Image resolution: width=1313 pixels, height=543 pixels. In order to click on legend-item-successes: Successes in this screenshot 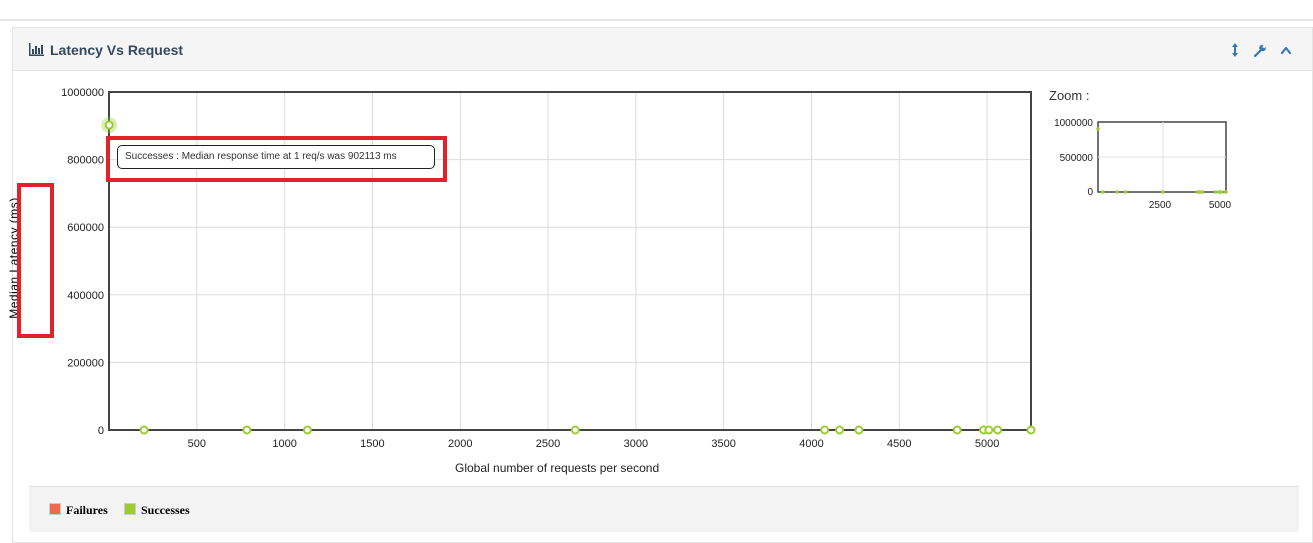, I will do `click(157, 510)`.